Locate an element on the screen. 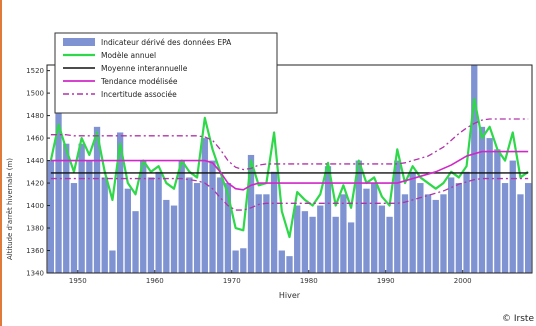 This screenshot has width=536, height=326. bar-1980 is located at coordinates (312, 244).